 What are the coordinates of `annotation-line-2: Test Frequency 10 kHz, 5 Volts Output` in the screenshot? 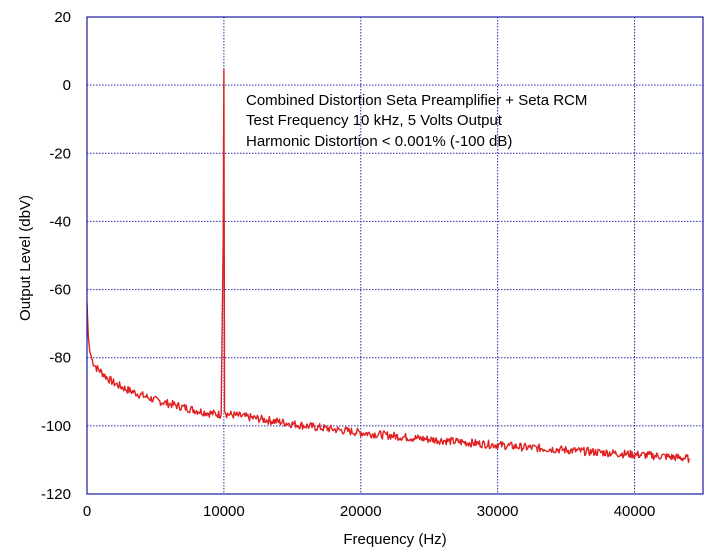 It's located at (374, 120).